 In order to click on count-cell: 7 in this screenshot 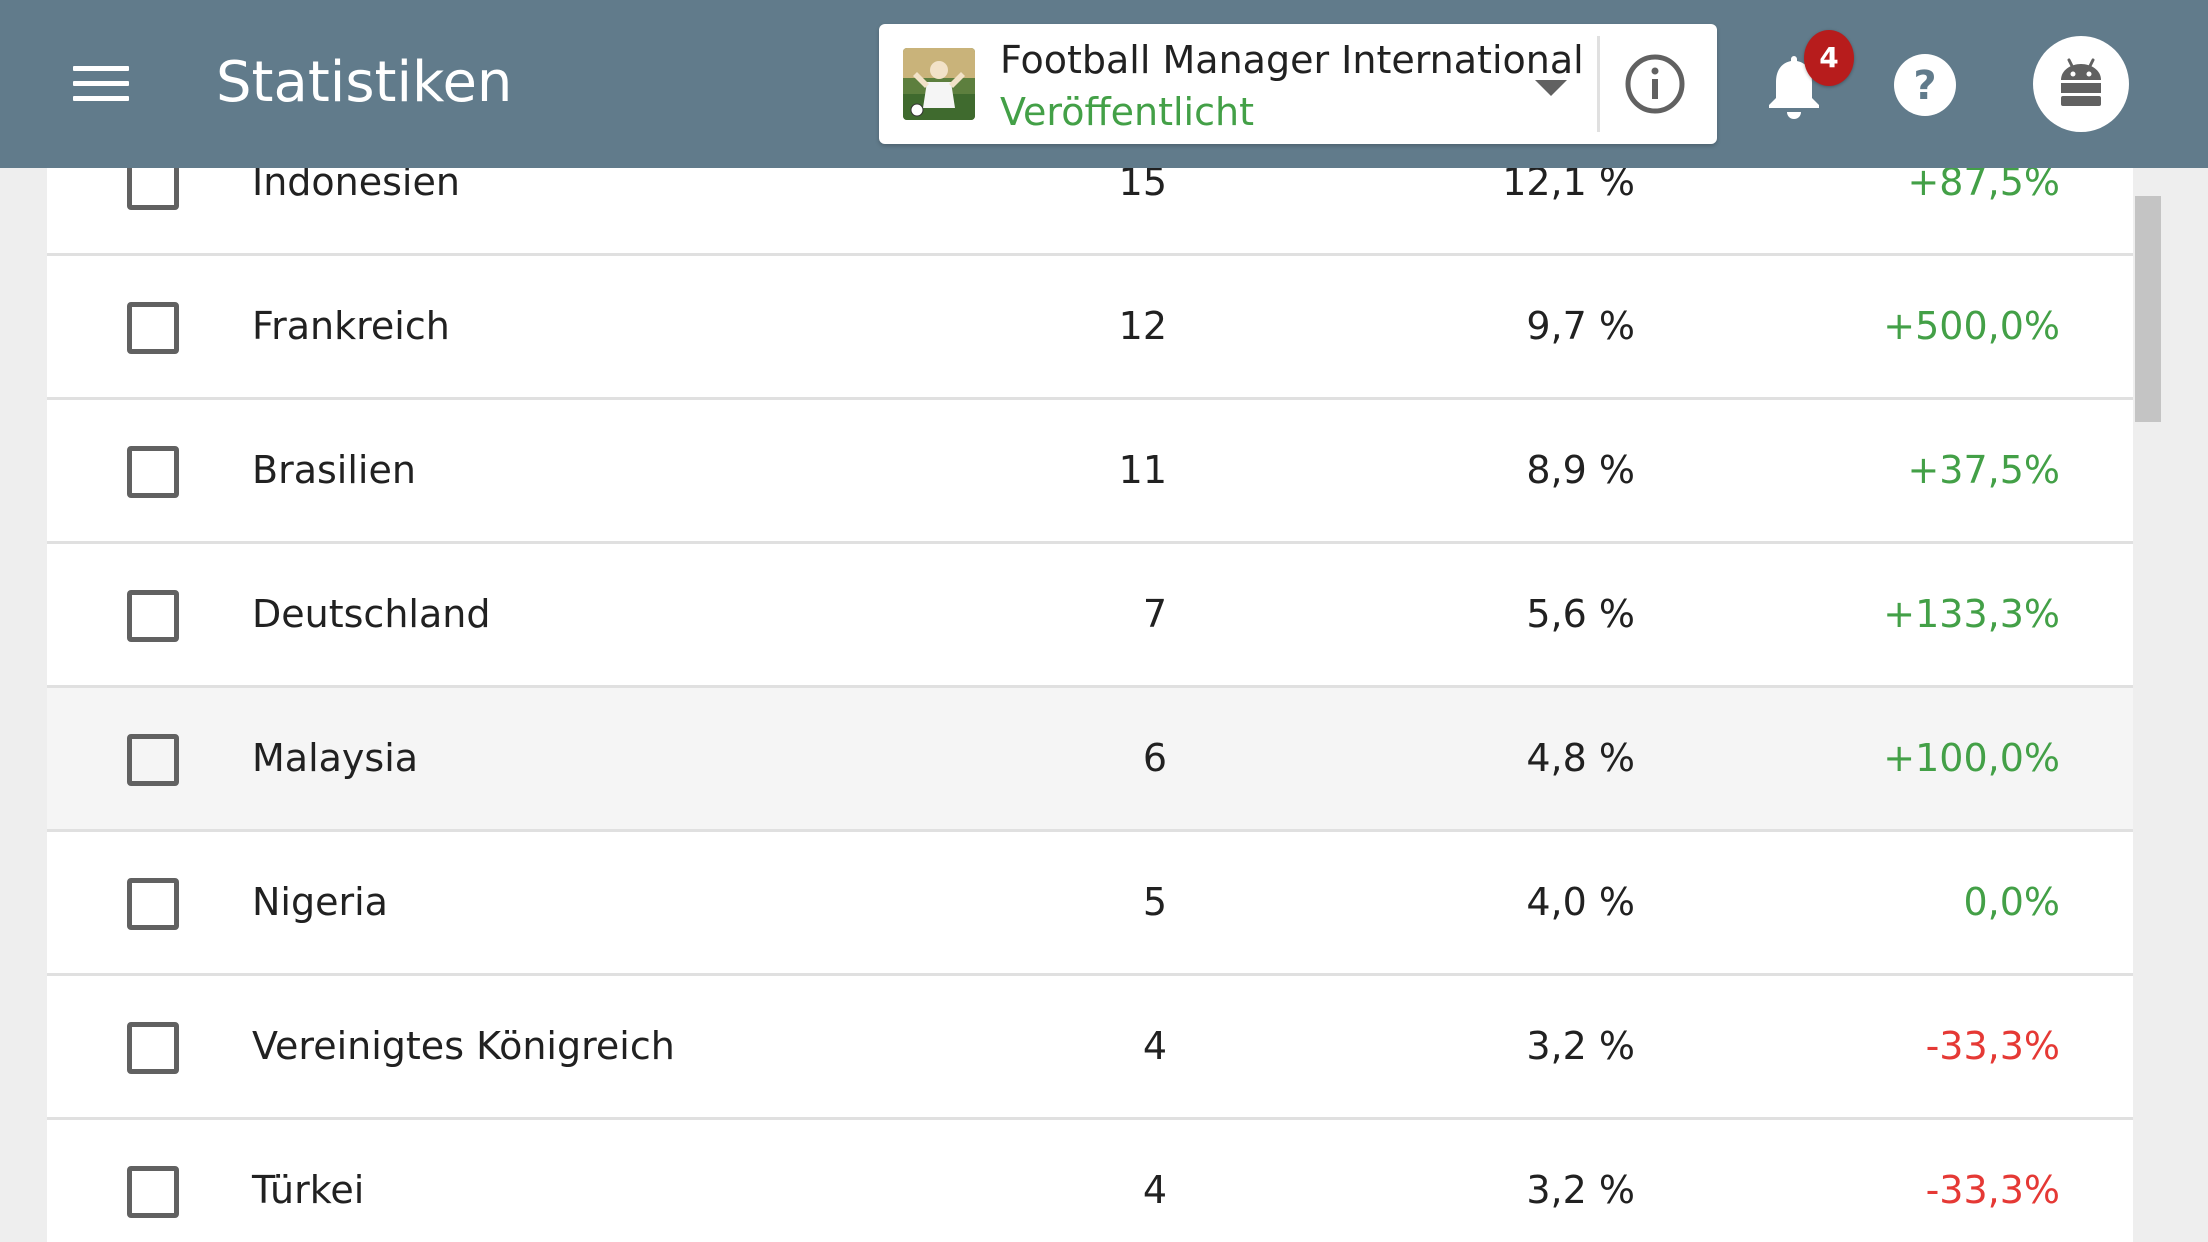, I will do `click(1154, 614)`.